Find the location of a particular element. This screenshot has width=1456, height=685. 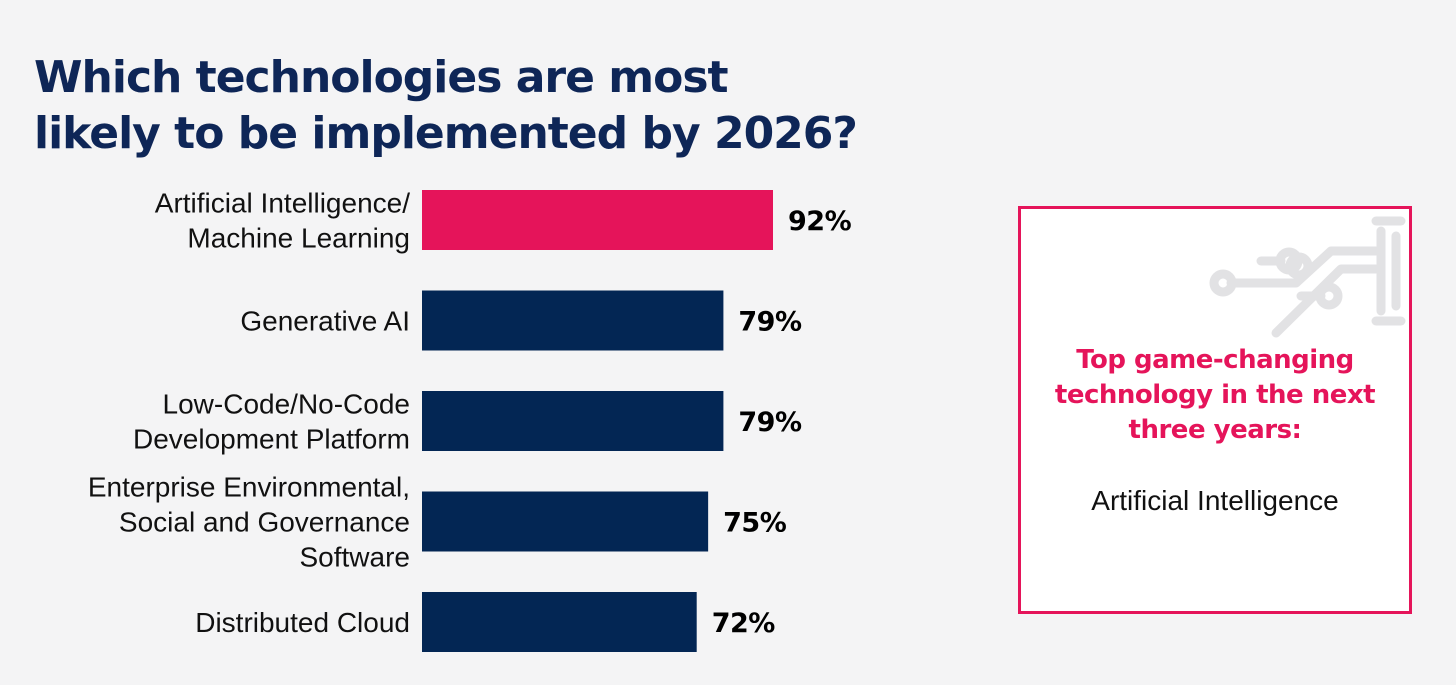

value-label-3: 75% is located at coordinates (755, 523).